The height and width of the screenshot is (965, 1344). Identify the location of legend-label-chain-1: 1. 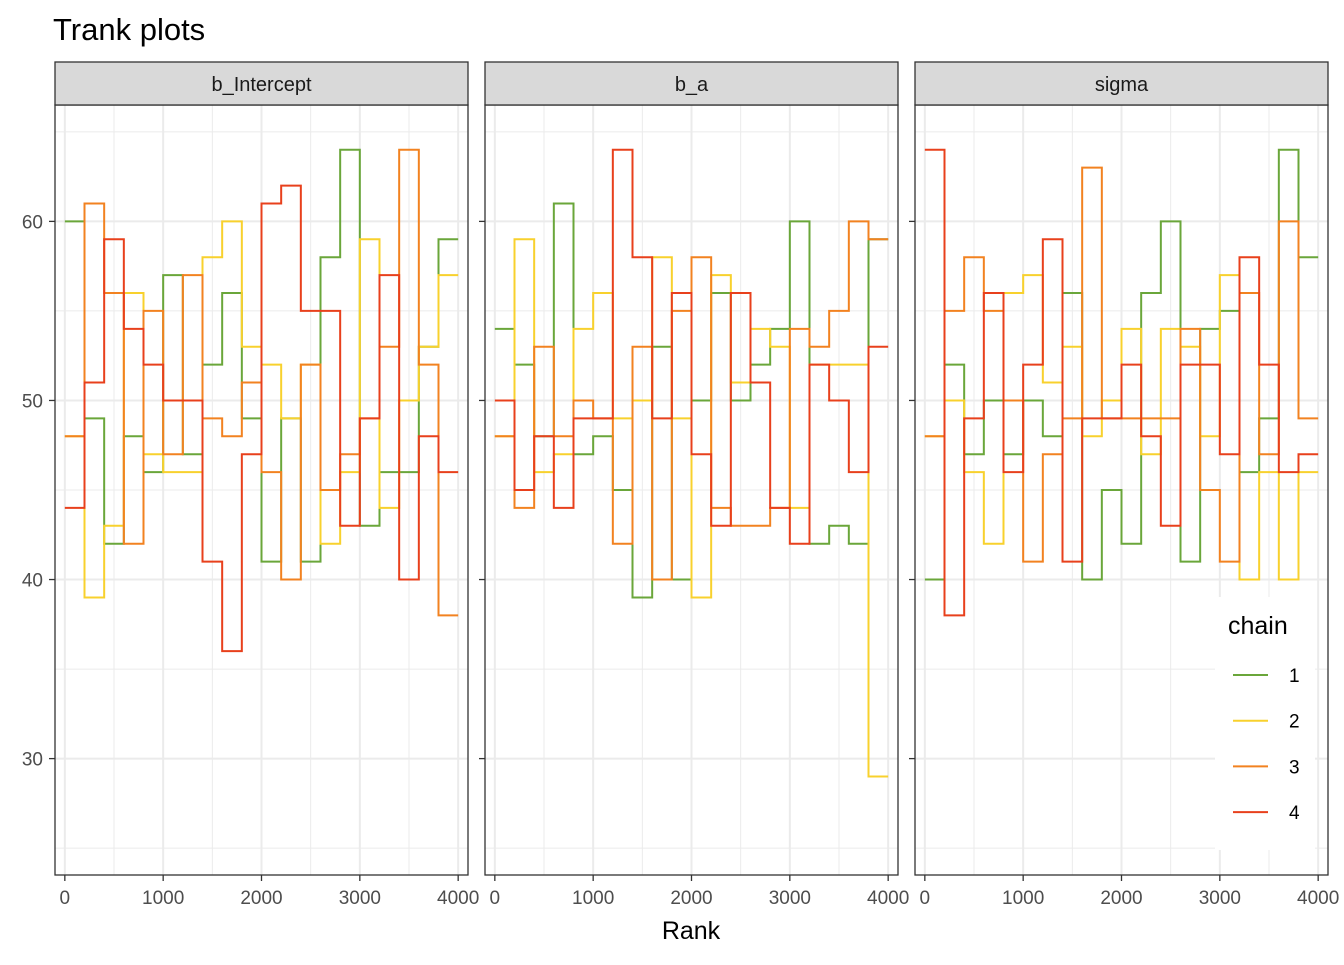
(1294, 676).